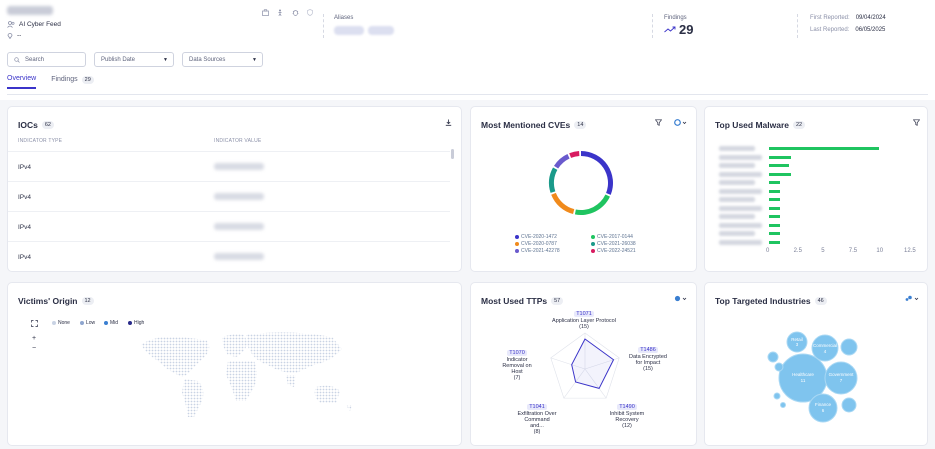  Describe the element at coordinates (768, 251) in the screenshot. I see `x-tick-label: 0` at that location.